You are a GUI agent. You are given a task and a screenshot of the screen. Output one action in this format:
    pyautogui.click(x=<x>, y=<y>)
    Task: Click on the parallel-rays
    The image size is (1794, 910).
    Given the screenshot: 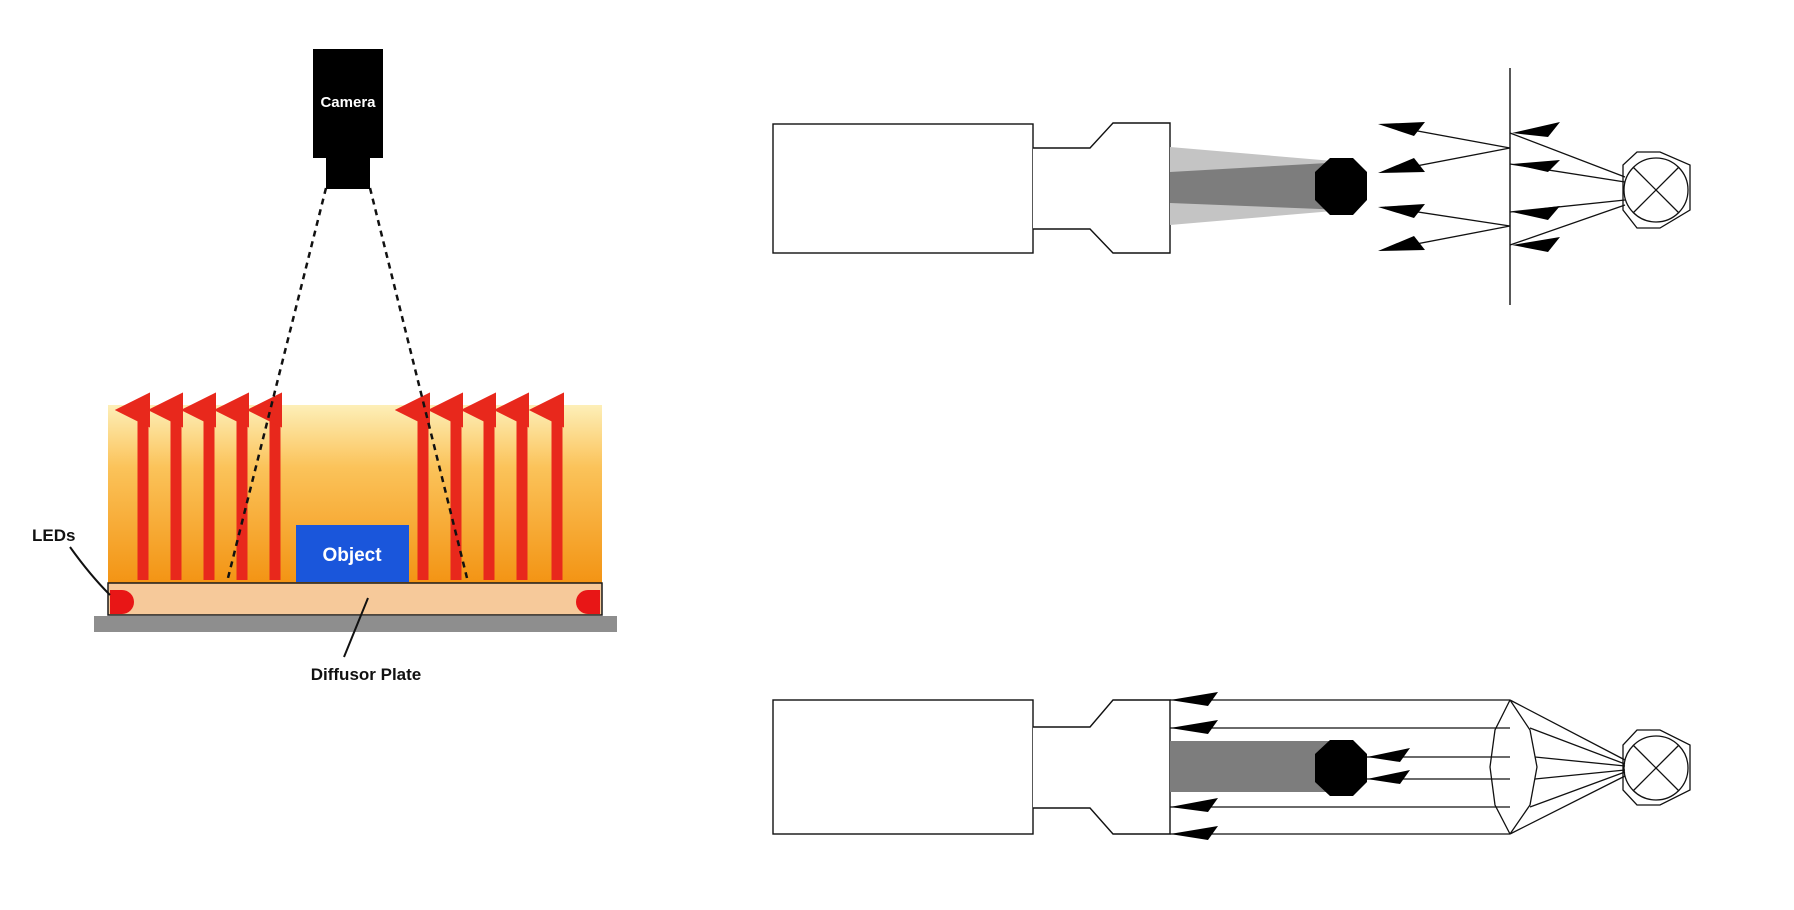 What is the action you would take?
    pyautogui.click(x=1340, y=767)
    